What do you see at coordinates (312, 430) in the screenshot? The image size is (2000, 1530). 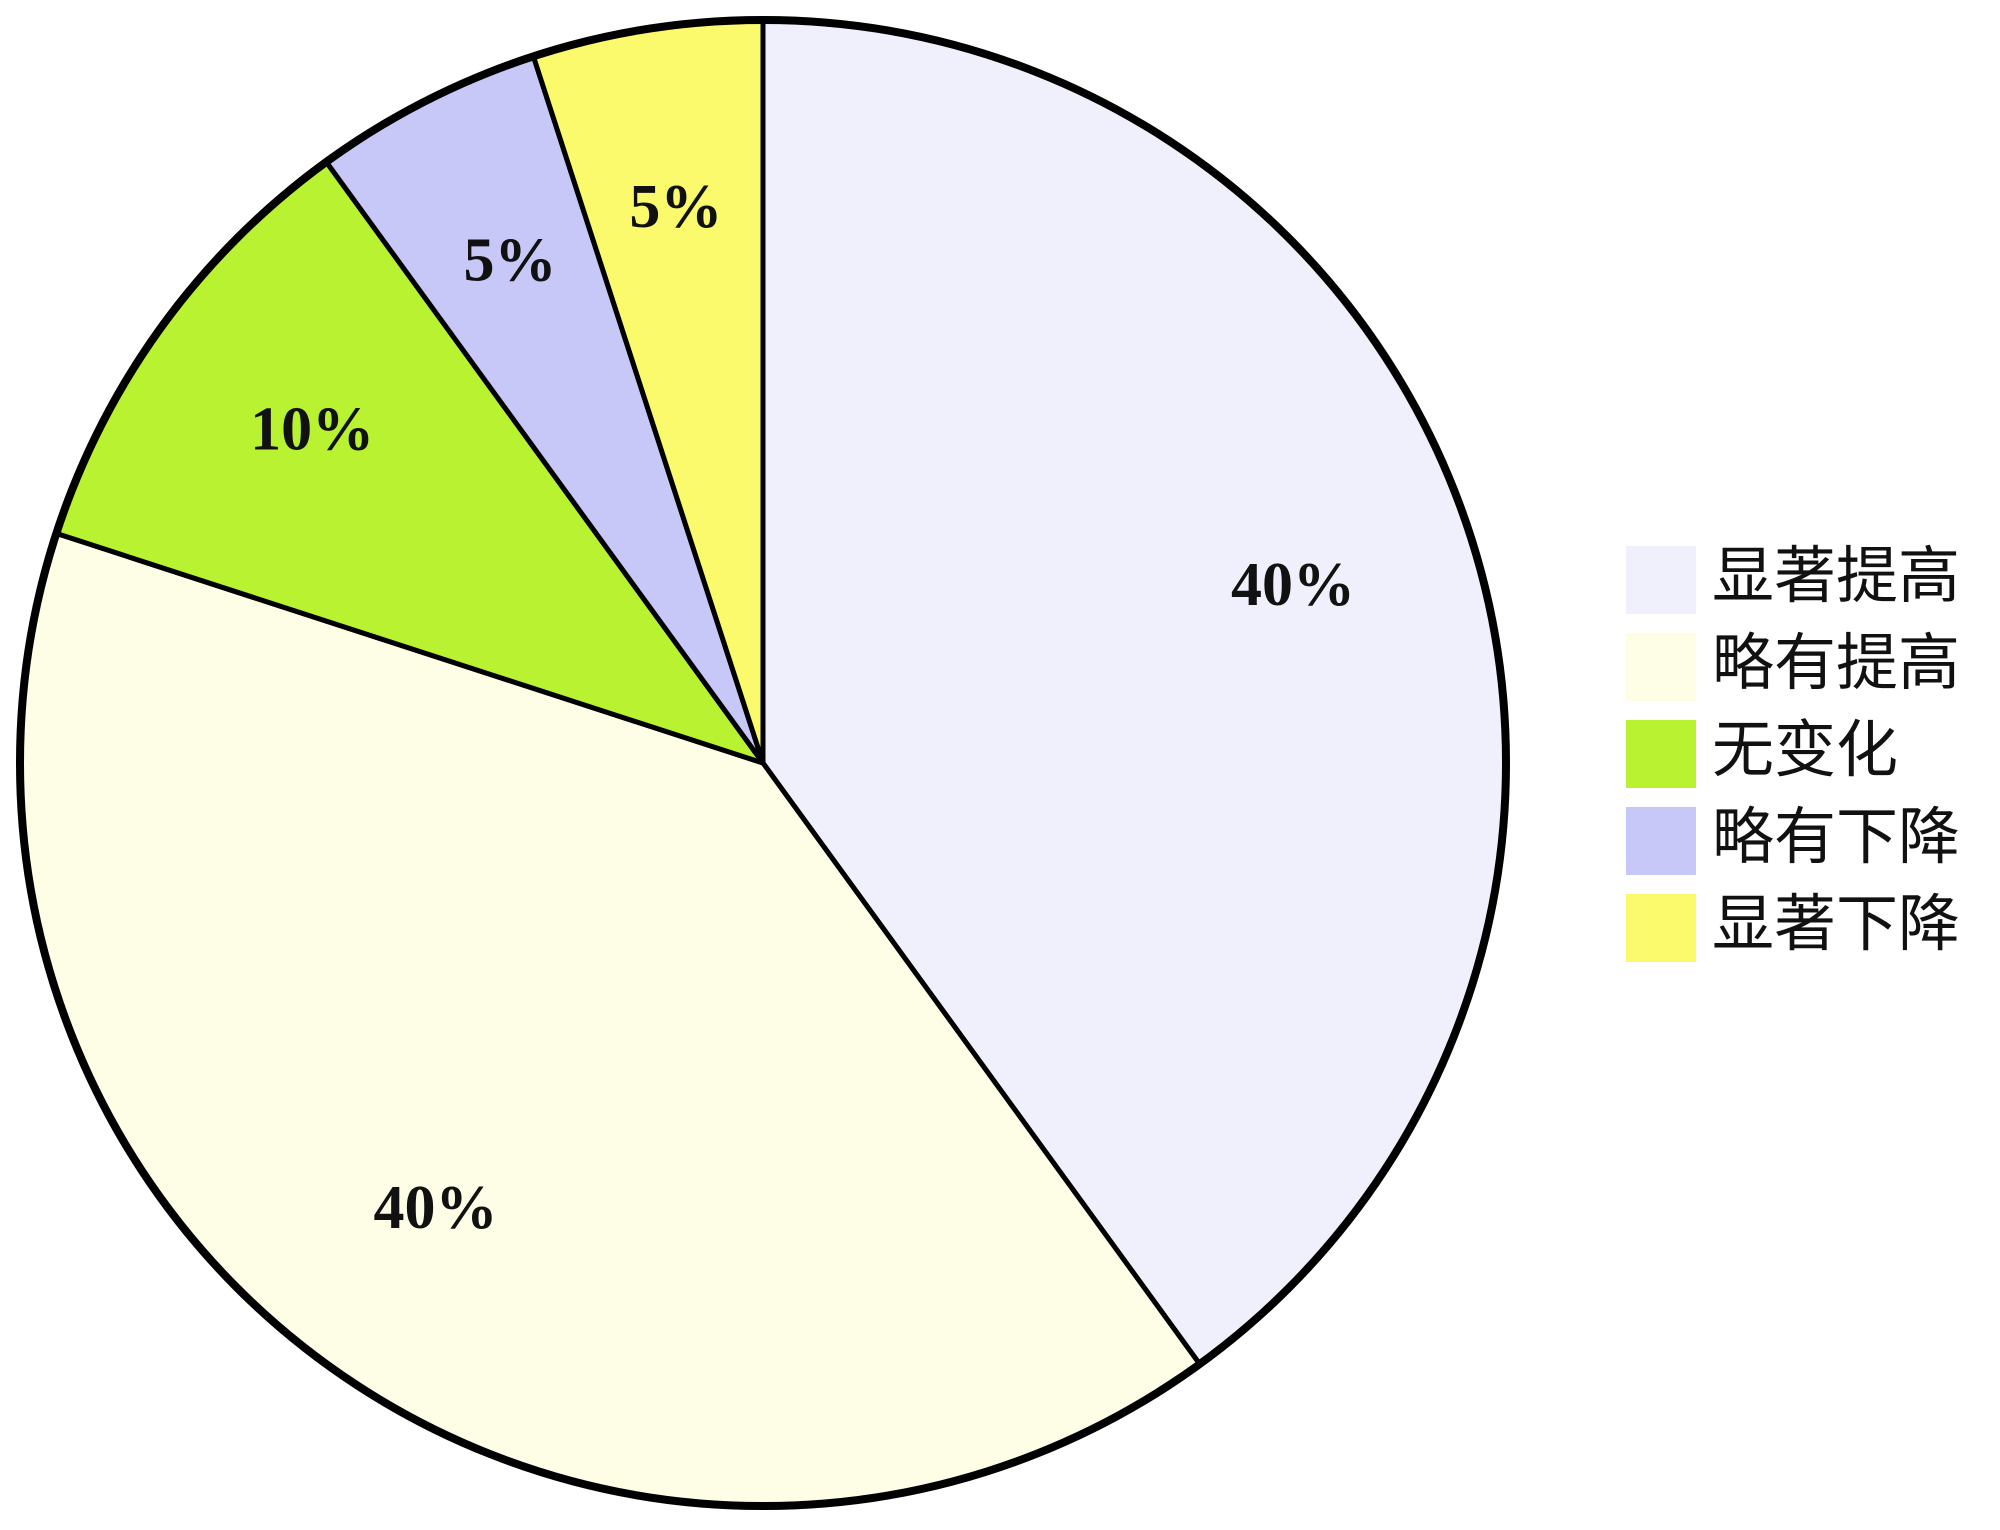 I see `slice-label: 10%` at bounding box center [312, 430].